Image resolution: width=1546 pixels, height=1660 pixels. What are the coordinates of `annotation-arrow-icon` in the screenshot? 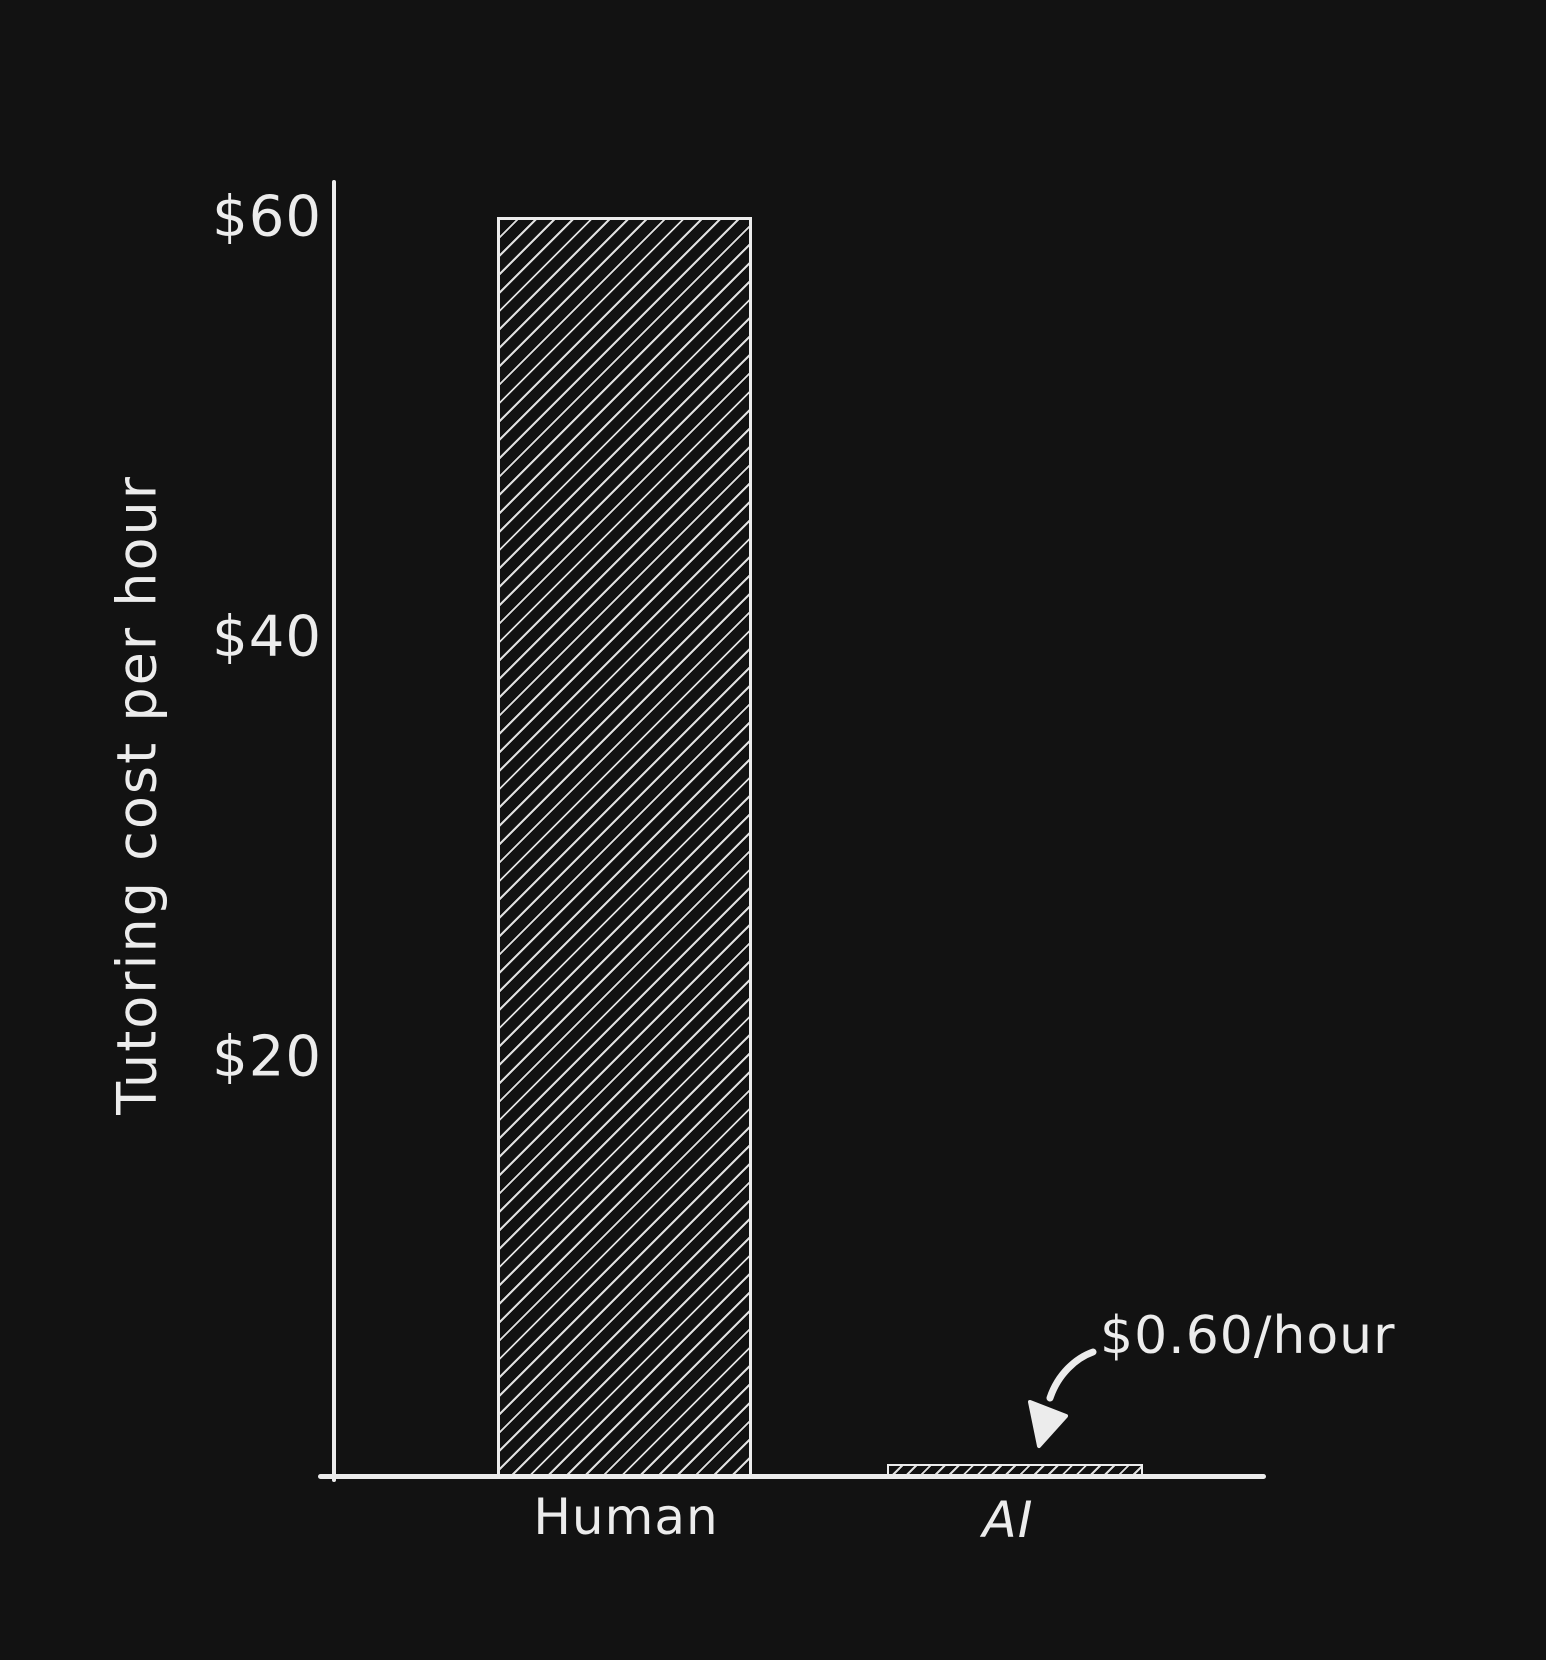 It's located at (1062, 1398).